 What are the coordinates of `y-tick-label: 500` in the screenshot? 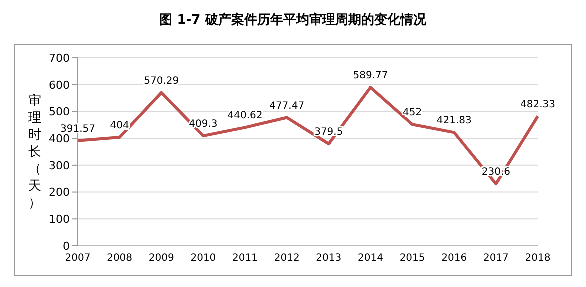 It's located at (59, 112).